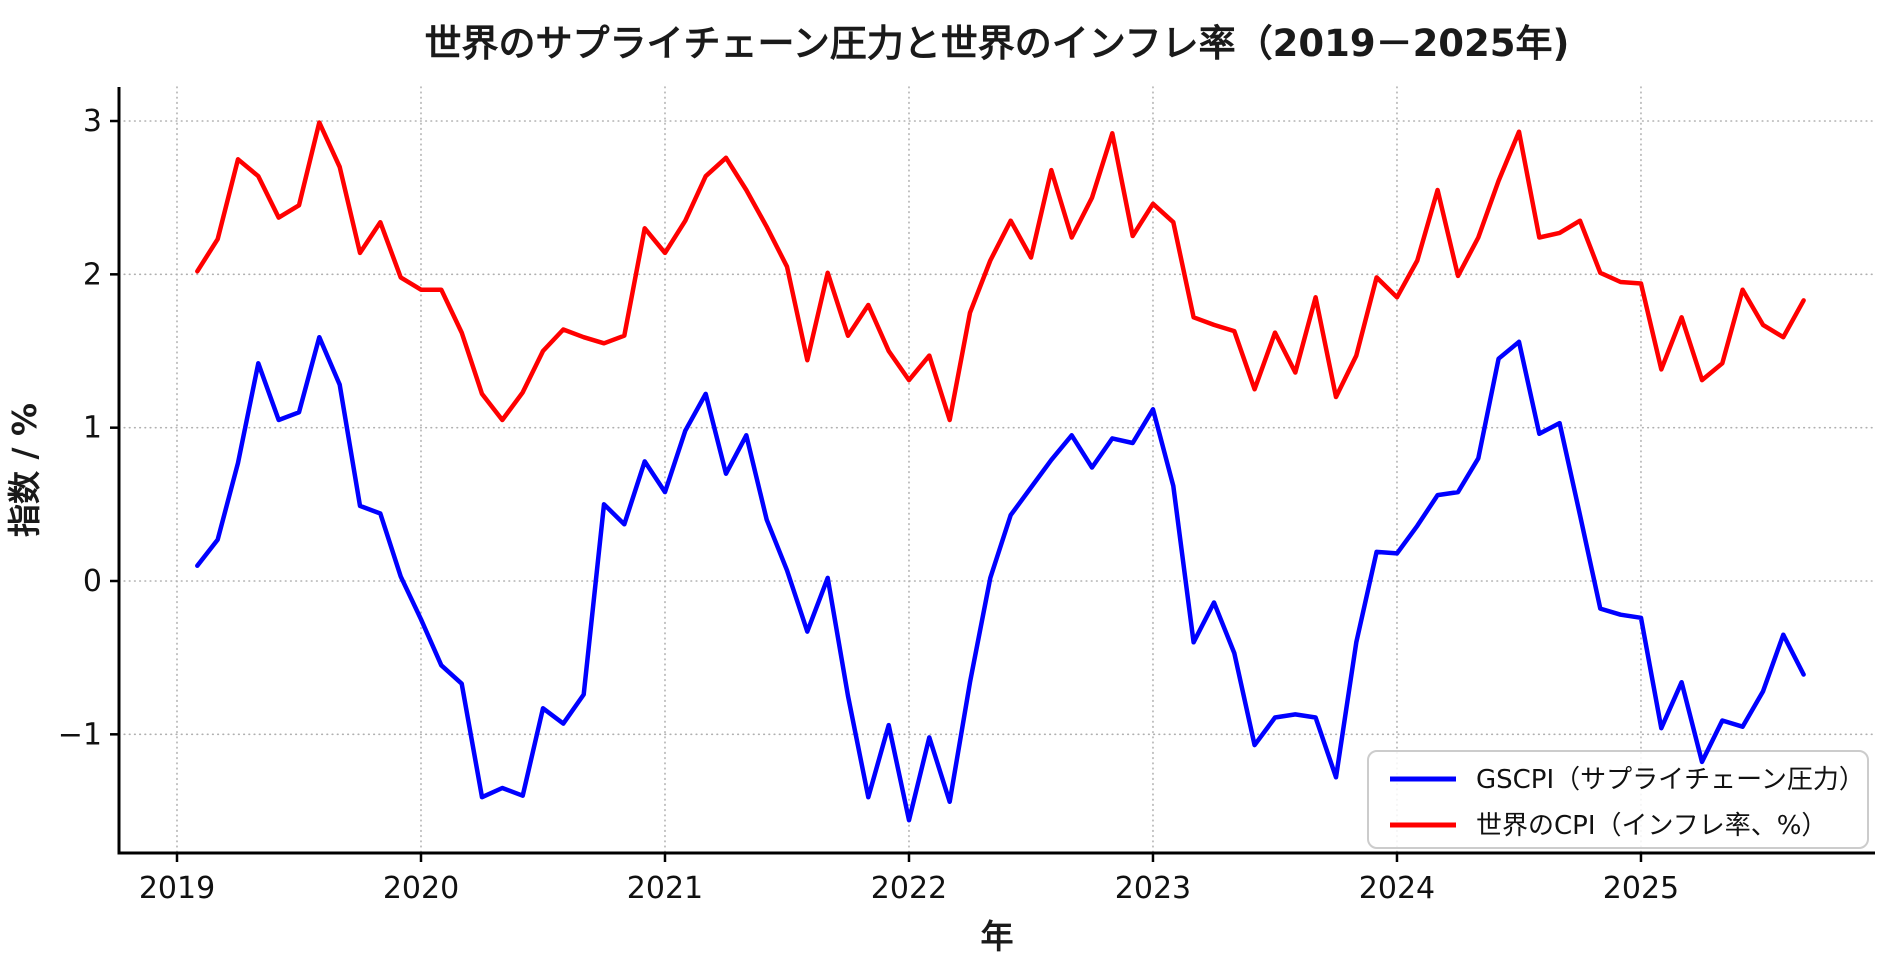 The image size is (1886, 970). Describe the element at coordinates (1153, 888) in the screenshot. I see `x-tick-label: 2023` at that location.